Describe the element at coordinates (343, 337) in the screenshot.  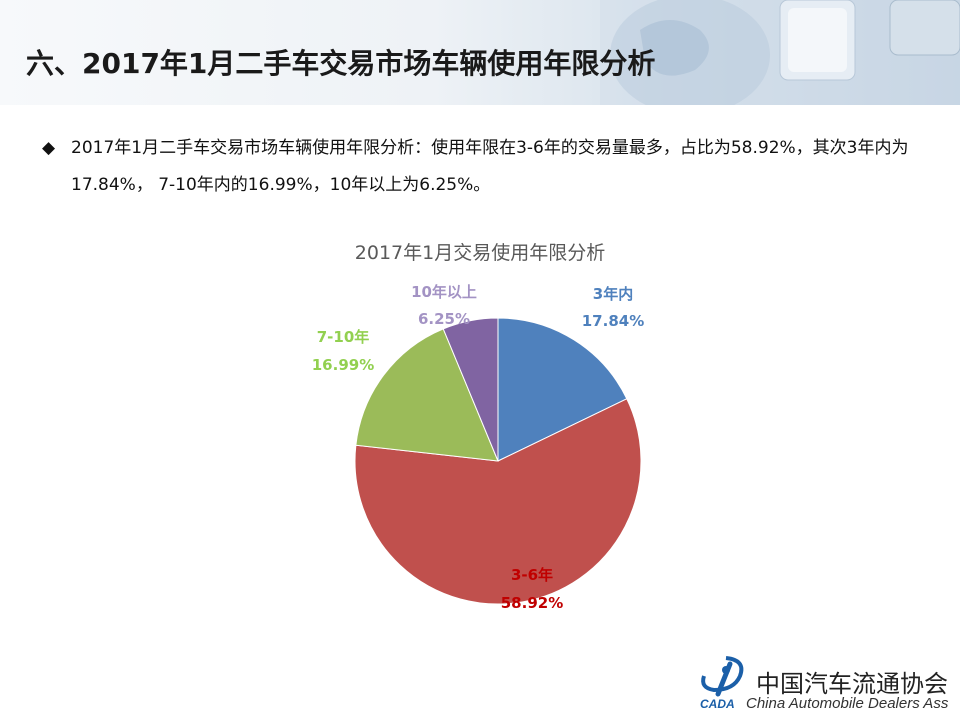
I see `slice-label-2: 7-10年` at that location.